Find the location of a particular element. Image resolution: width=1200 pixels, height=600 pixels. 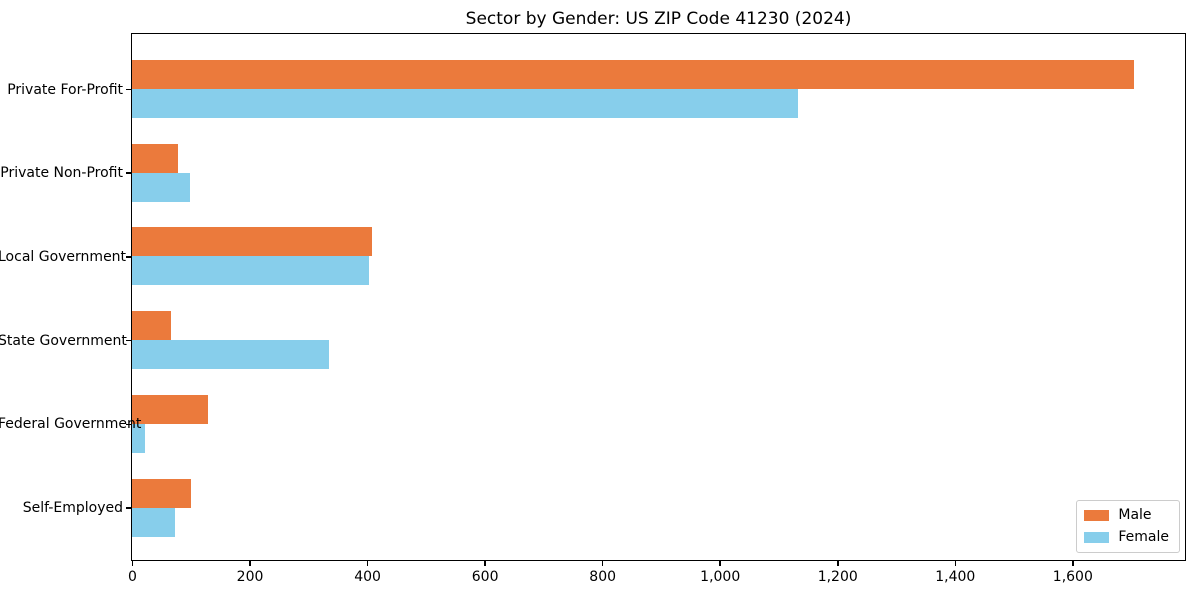

x-tick-label-1-200: 1,200 is located at coordinates (837, 577).